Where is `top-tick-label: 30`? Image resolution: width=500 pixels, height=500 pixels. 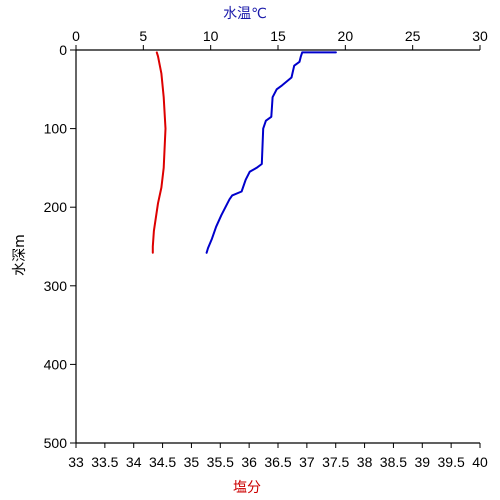
top-tick-label: 30 is located at coordinates (480, 36).